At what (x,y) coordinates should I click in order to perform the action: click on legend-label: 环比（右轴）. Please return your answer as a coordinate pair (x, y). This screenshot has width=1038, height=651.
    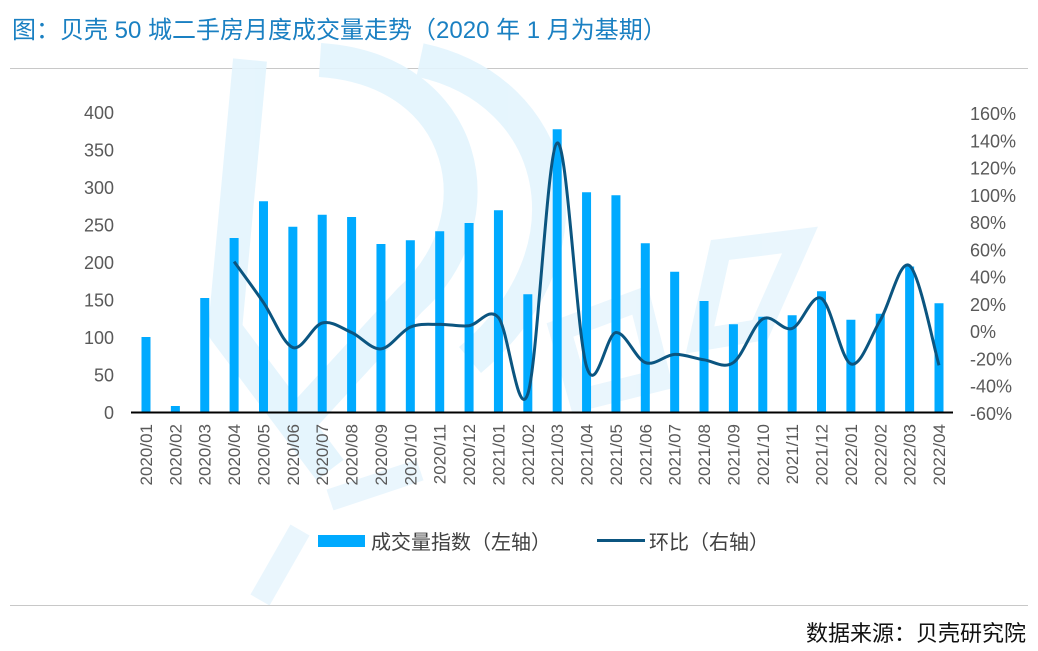
    Looking at the image, I should click on (709, 543).